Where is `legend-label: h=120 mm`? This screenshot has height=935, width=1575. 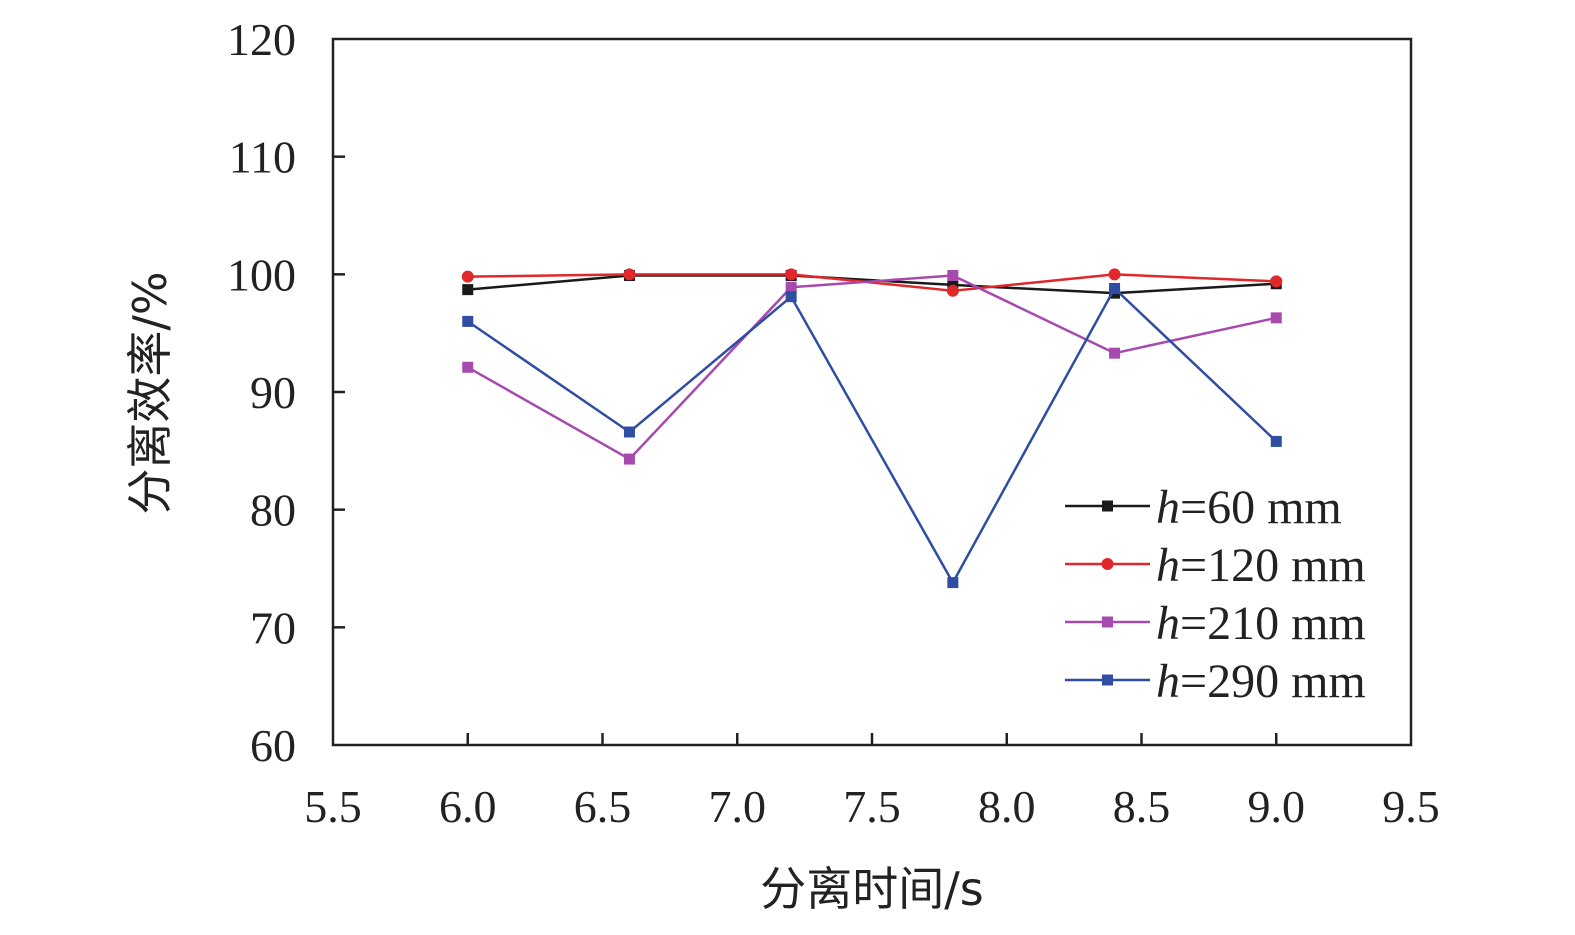
legend-label: h=120 mm is located at coordinates (1261, 565).